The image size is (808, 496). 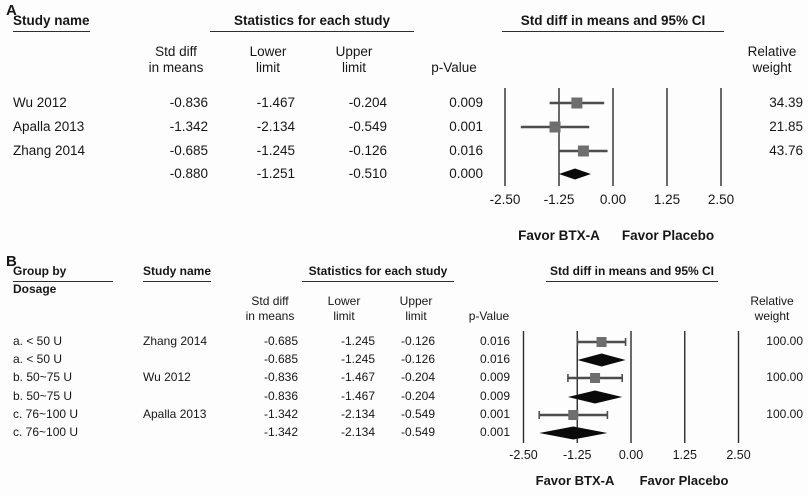 I want to click on panel-a-relative-weight-header: Relative weight, so click(x=772, y=59).